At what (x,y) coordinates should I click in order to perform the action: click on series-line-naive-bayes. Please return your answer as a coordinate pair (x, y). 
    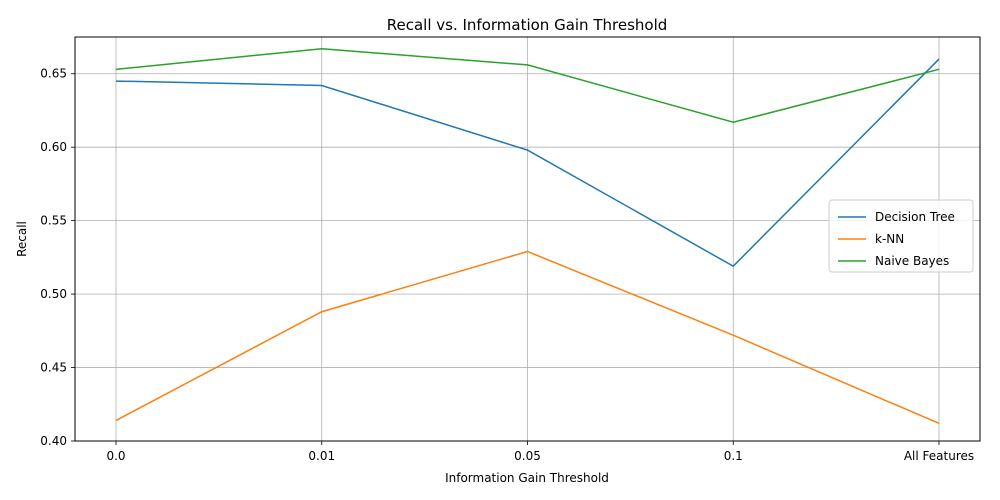
    Looking at the image, I should click on (527, 85).